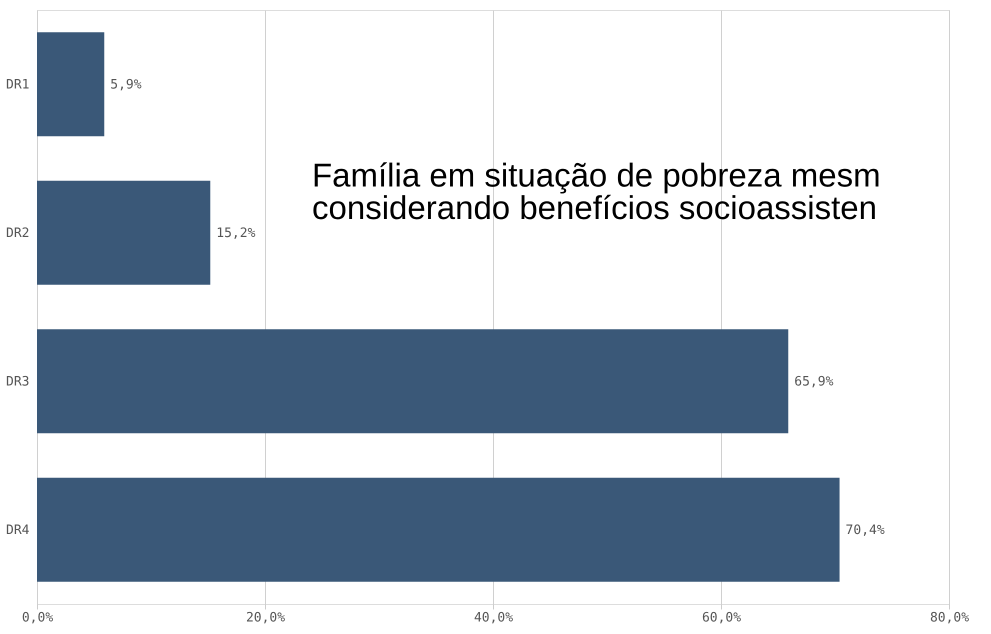 This screenshot has width=991, height=634. I want to click on data-label: 65,9%, so click(814, 382).